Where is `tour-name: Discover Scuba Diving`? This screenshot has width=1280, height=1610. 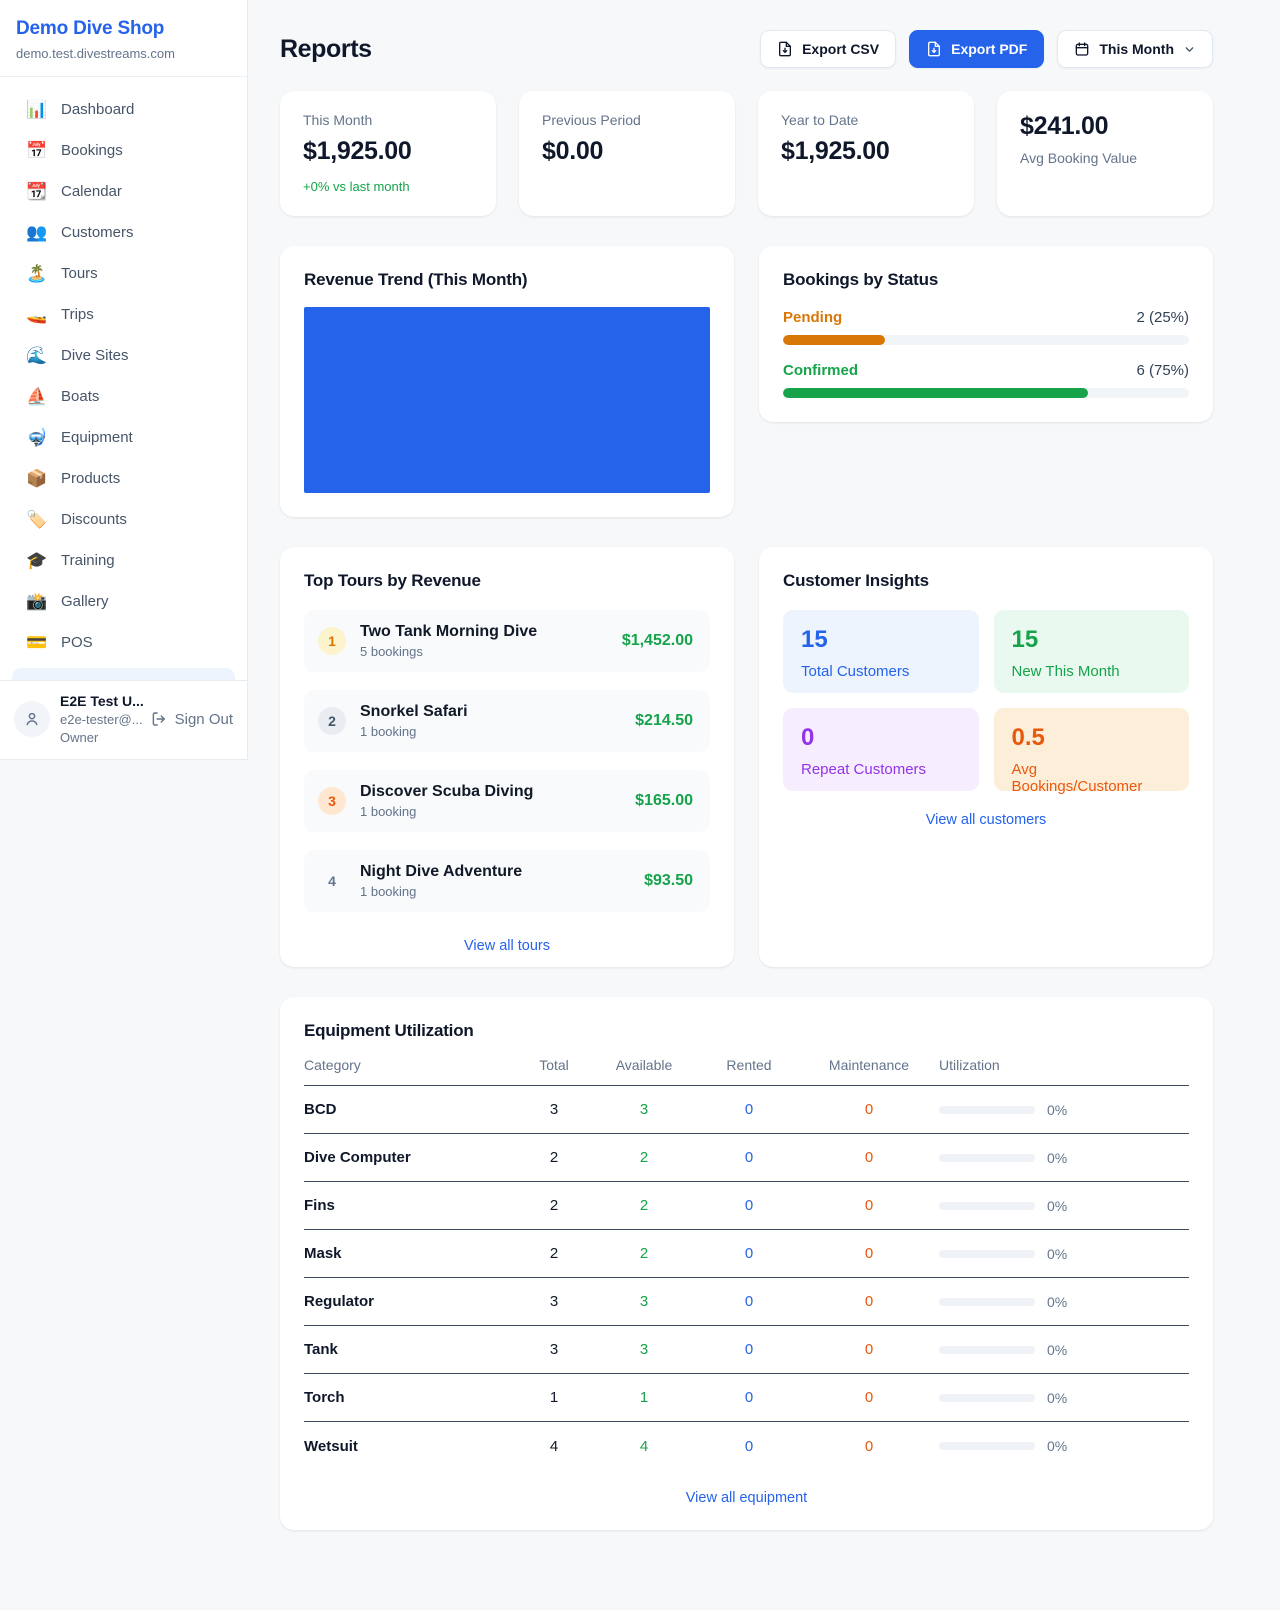 tour-name: Discover Scuba Diving is located at coordinates (447, 791).